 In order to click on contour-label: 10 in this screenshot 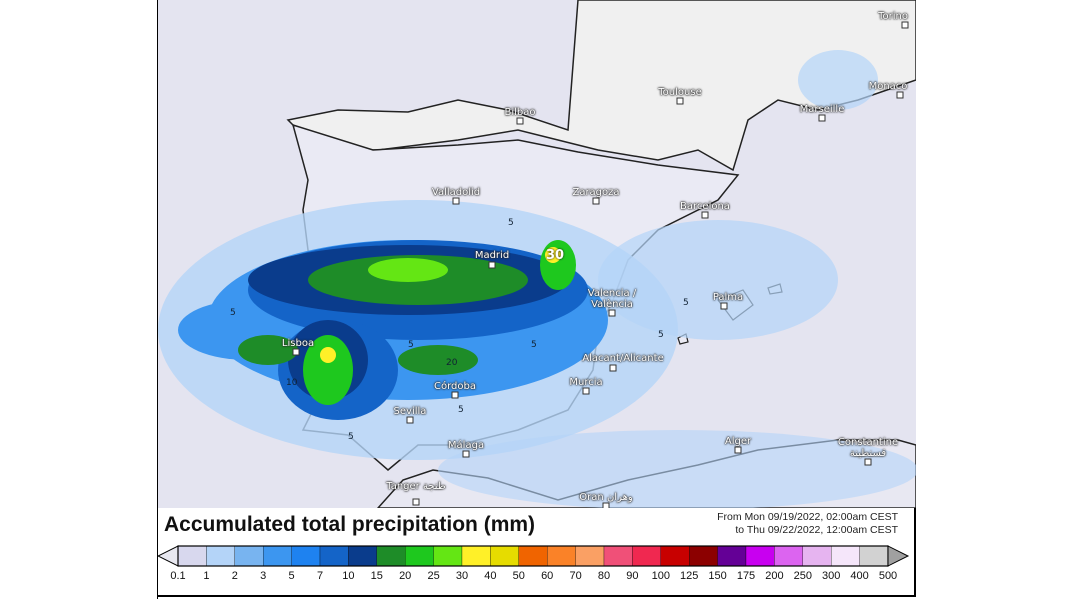, I will do `click(292, 383)`.